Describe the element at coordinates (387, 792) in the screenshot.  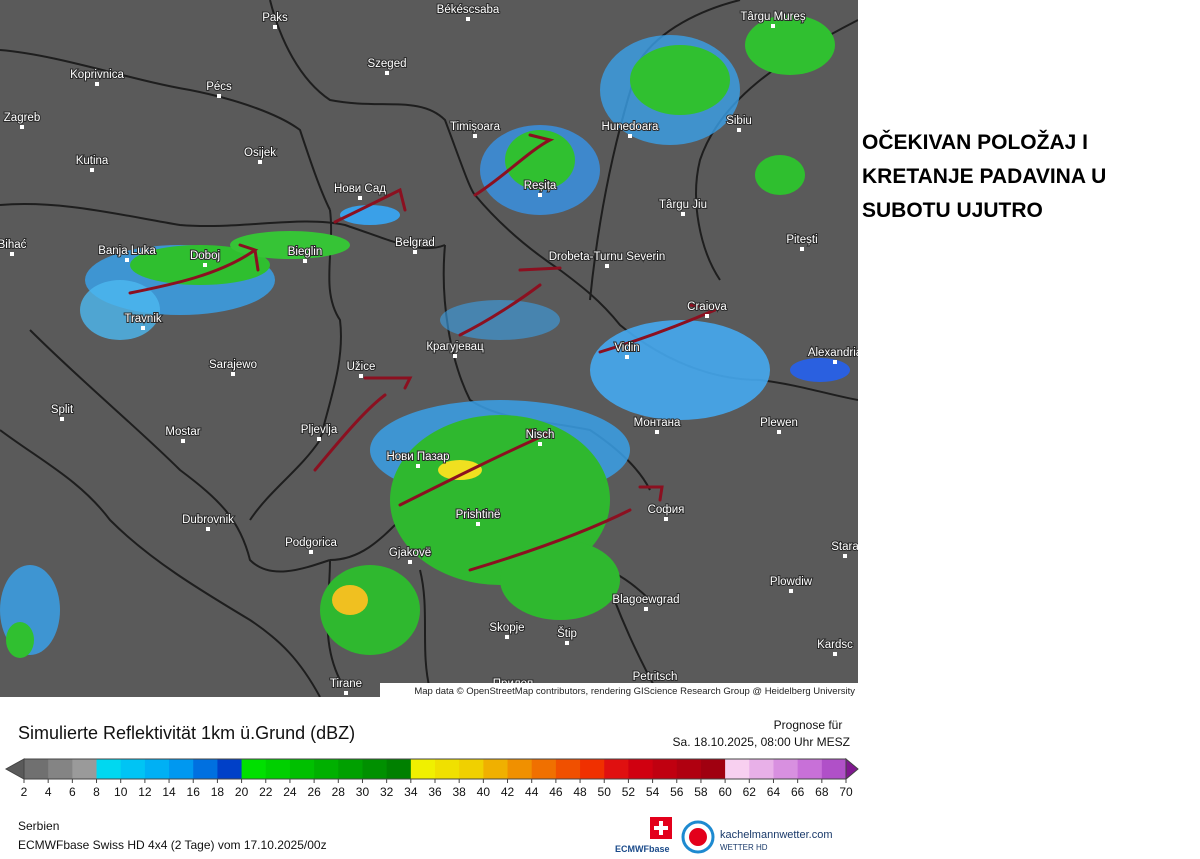
I see `colorbar-tick-label: 32` at that location.